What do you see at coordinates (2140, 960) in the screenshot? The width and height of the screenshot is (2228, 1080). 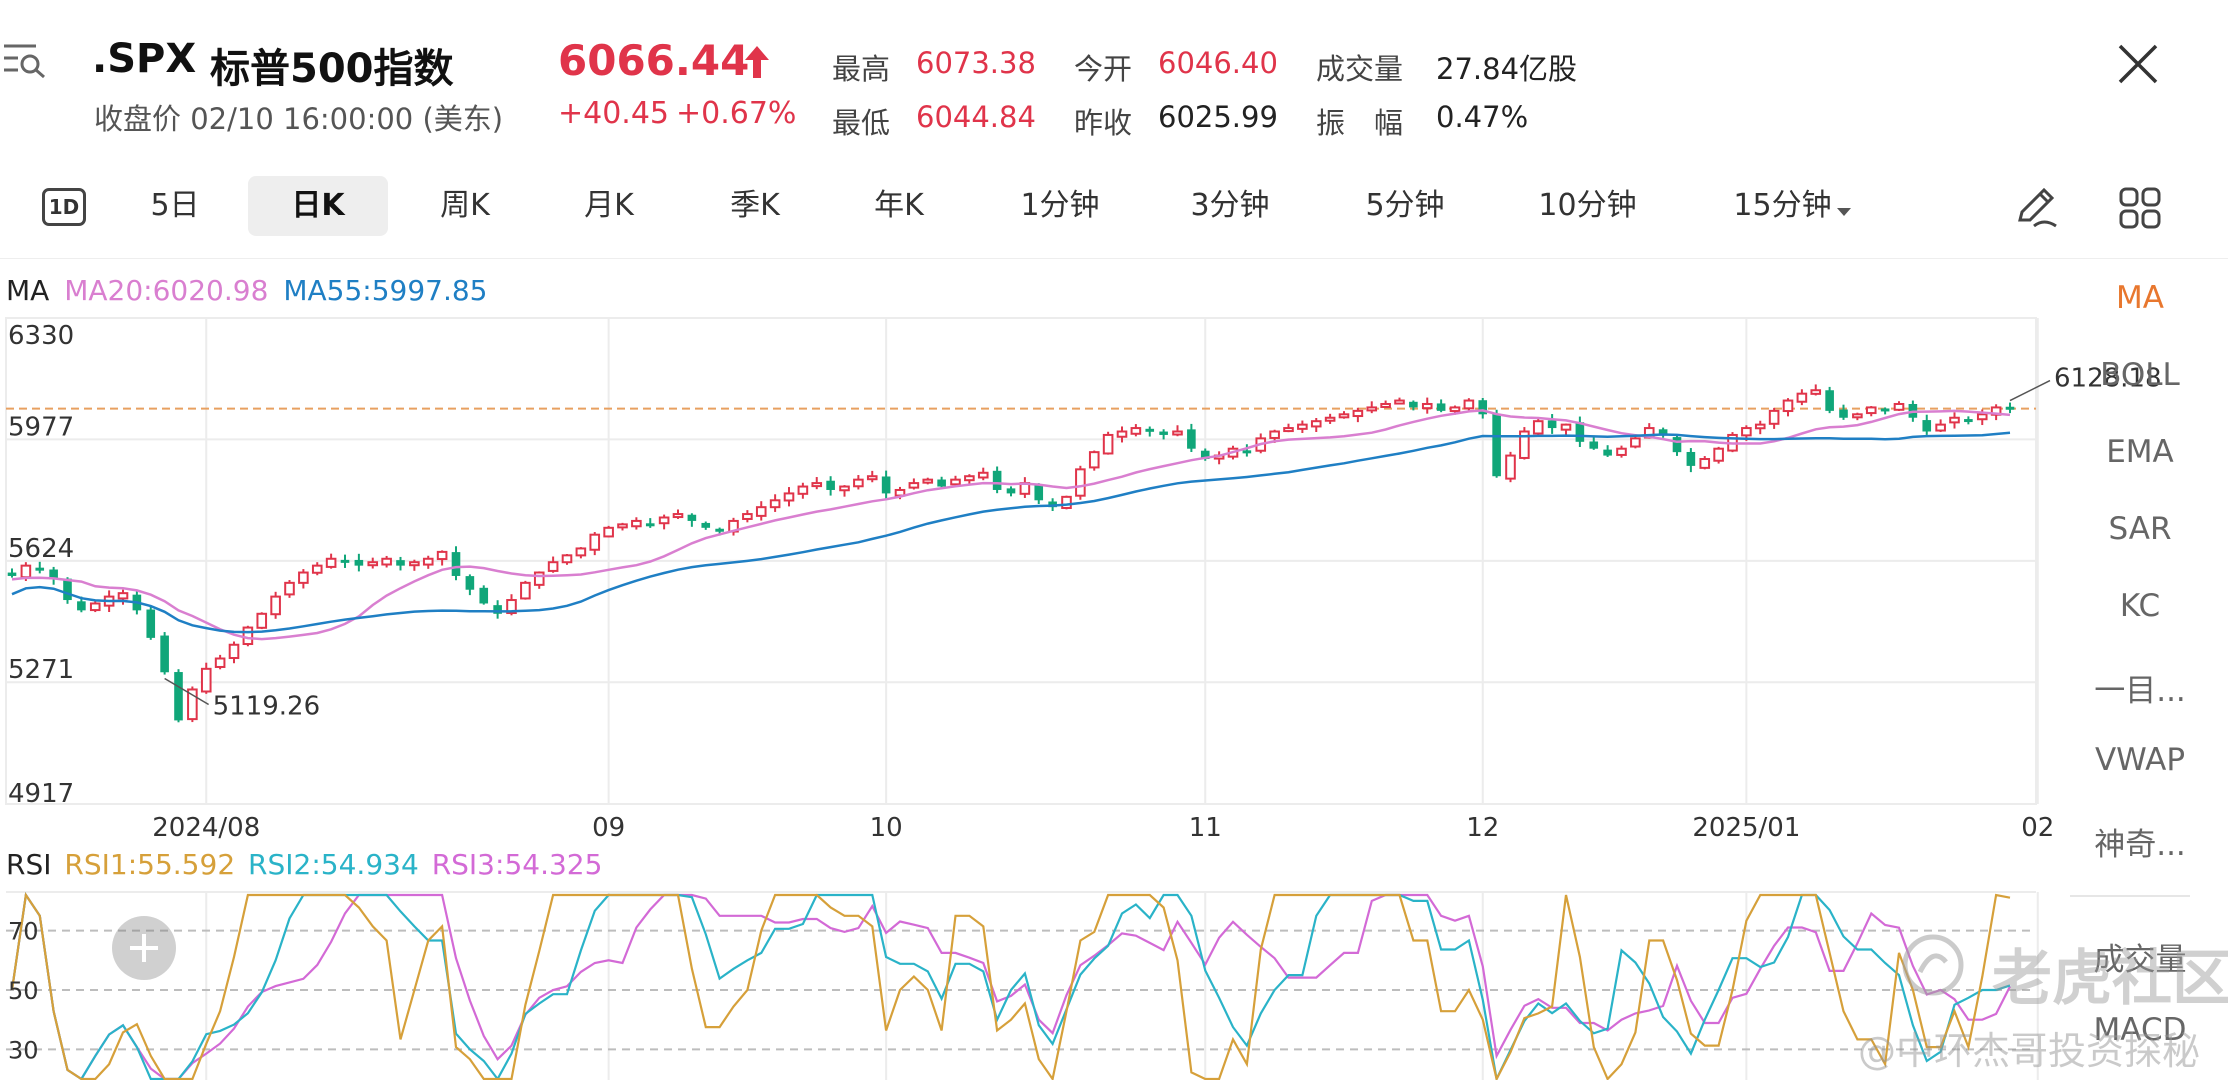 I see `indicator-volume: 成交量` at bounding box center [2140, 960].